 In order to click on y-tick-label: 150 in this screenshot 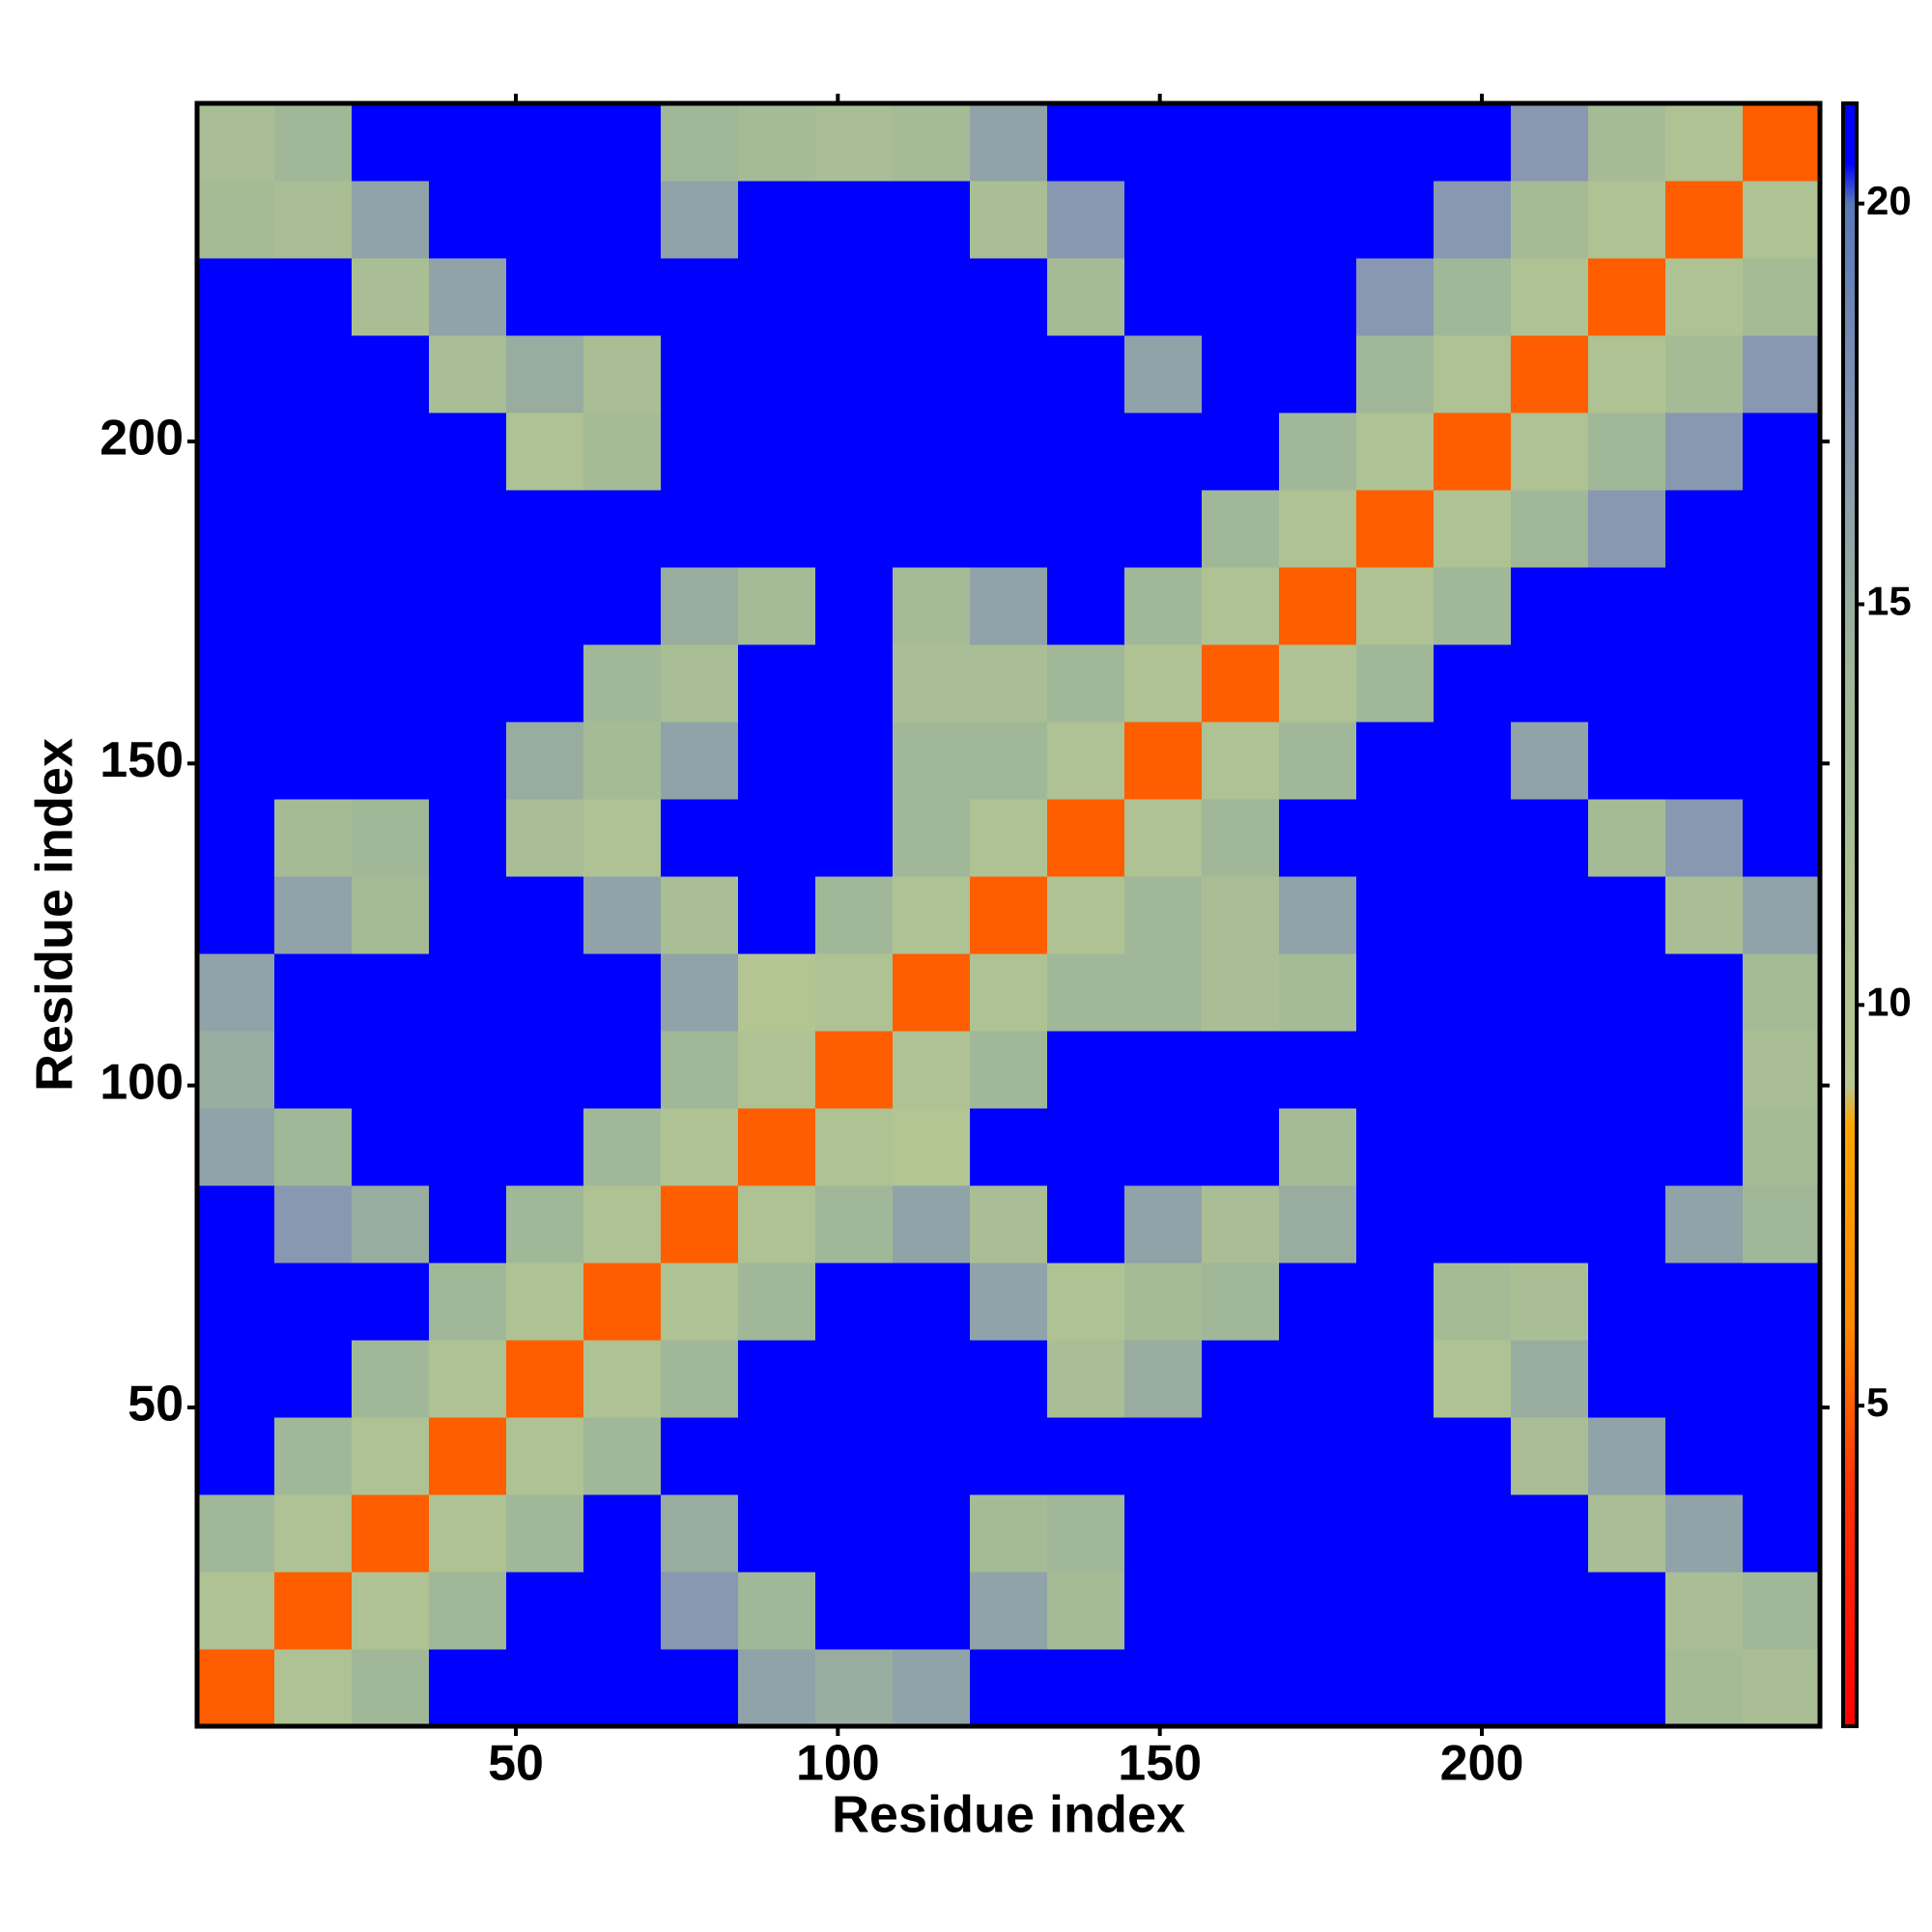, I will do `click(141, 760)`.